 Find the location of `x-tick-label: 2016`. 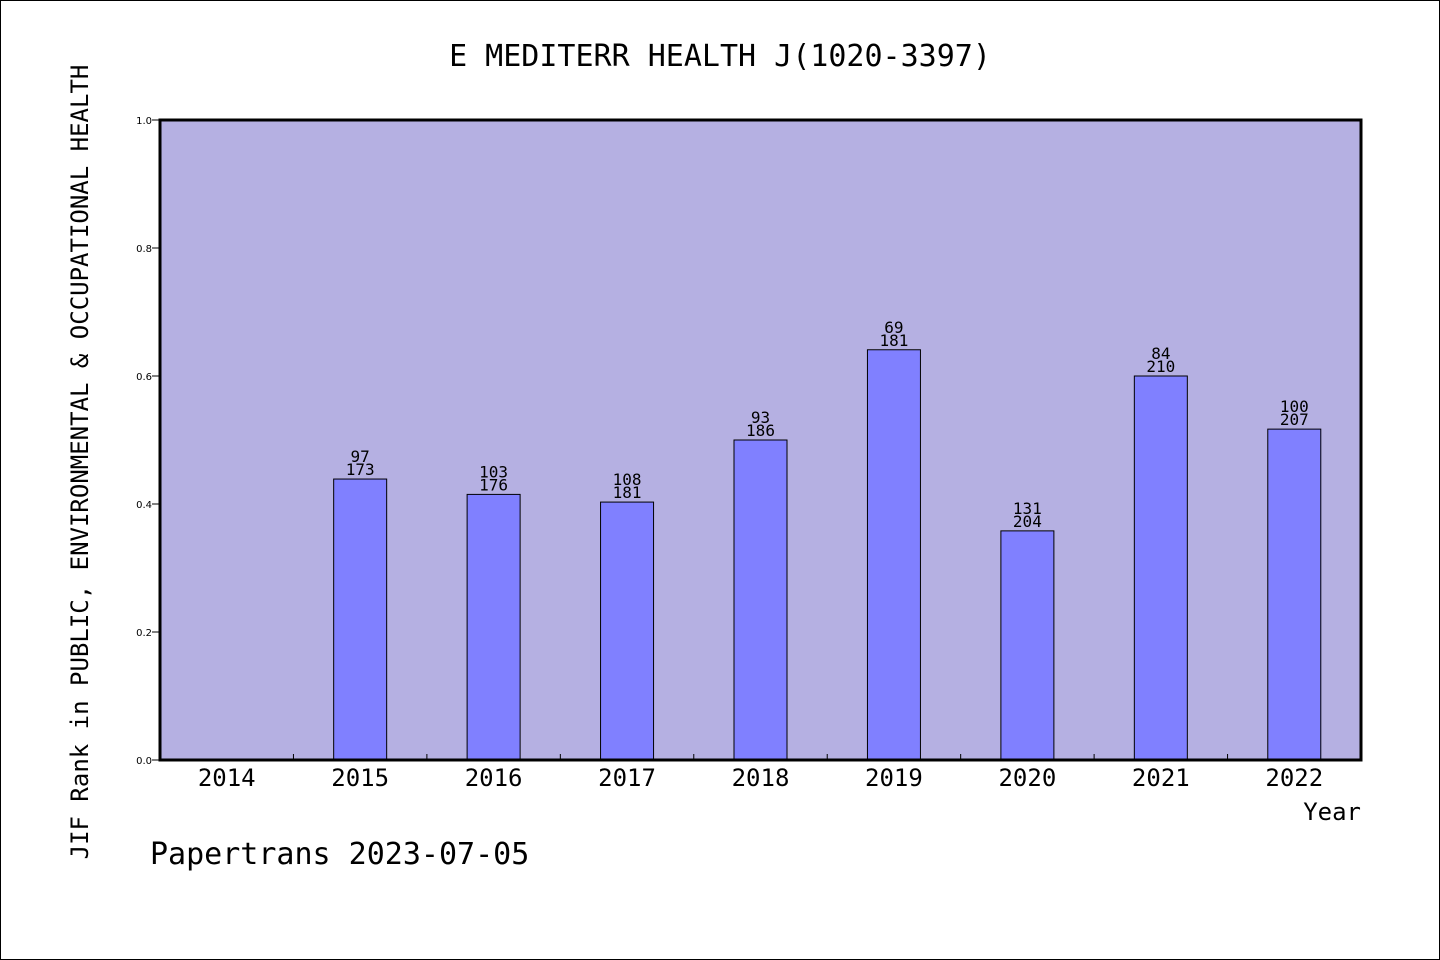

x-tick-label: 2016 is located at coordinates (494, 778).